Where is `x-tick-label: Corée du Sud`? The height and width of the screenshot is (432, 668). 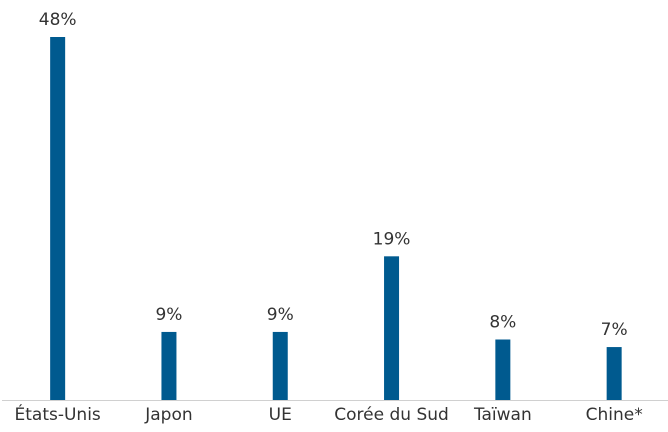 x-tick-label: Corée du Sud is located at coordinates (391, 415).